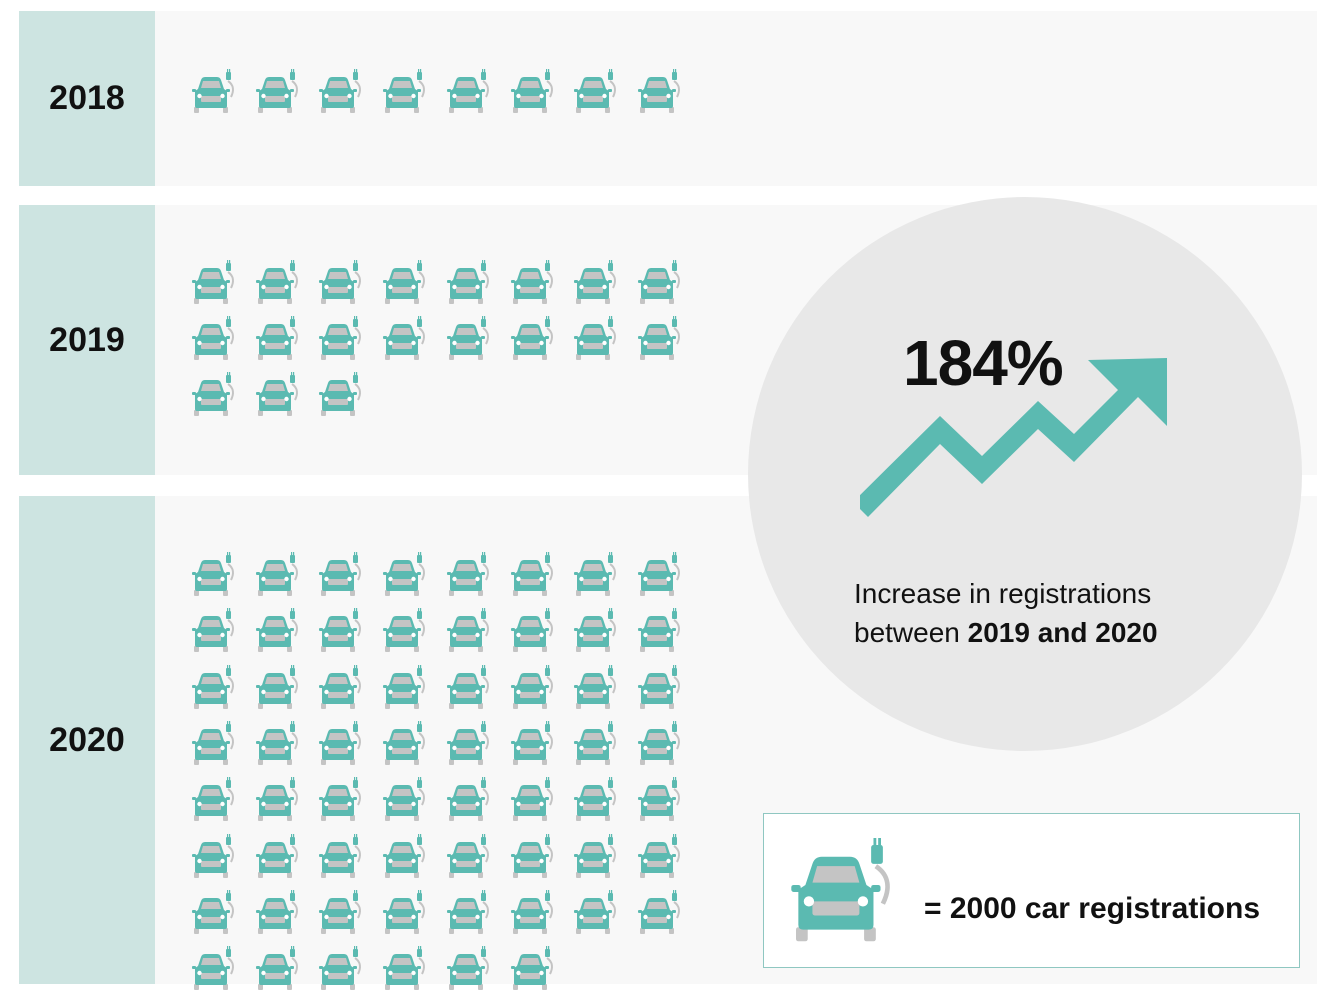  I want to click on legend-box: = 2000 car registrations, so click(1031, 890).